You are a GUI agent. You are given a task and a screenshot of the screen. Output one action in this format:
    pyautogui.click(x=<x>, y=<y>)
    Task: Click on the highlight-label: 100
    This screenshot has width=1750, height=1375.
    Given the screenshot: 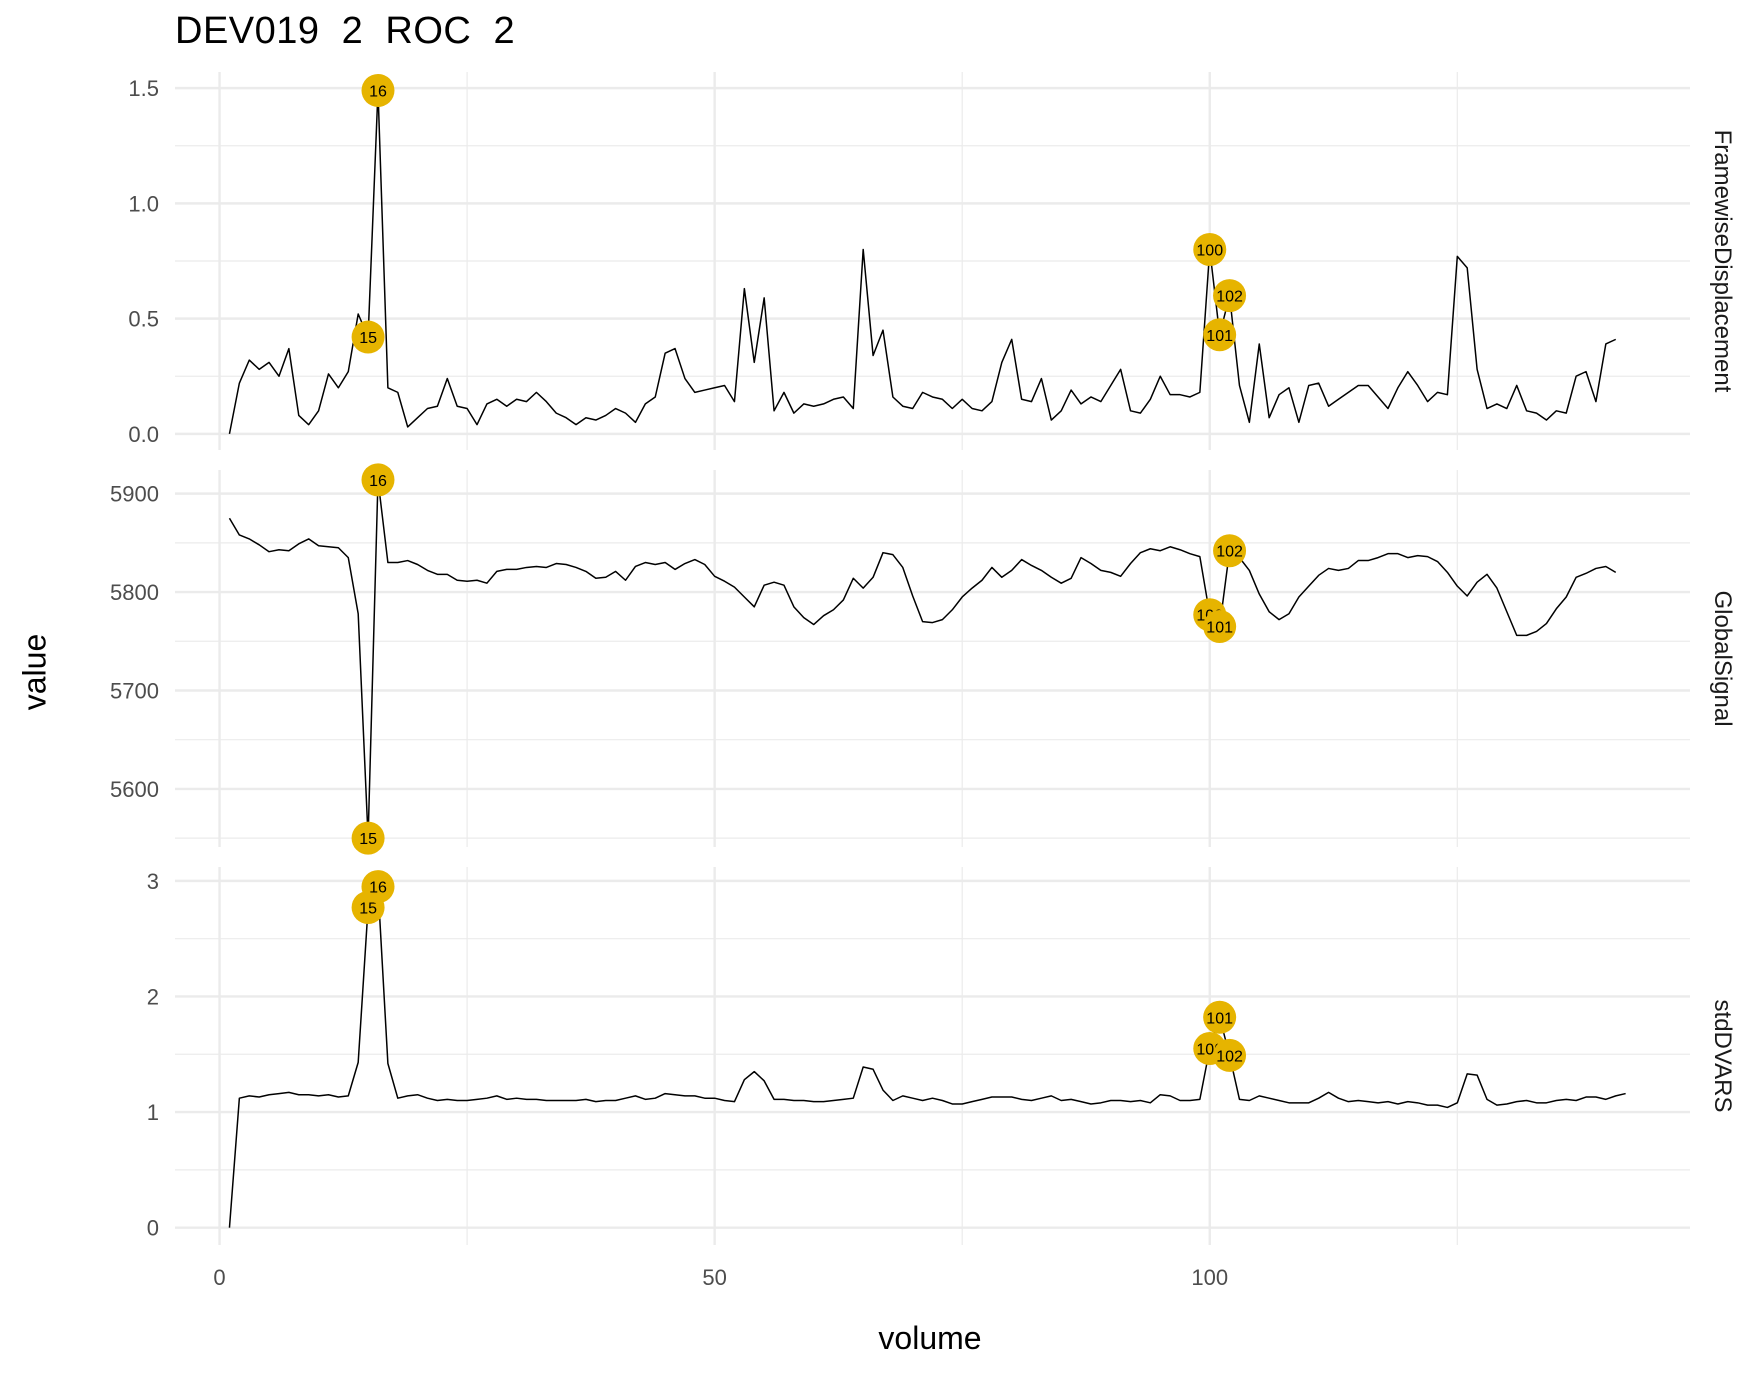 What is the action you would take?
    pyautogui.click(x=1209, y=250)
    